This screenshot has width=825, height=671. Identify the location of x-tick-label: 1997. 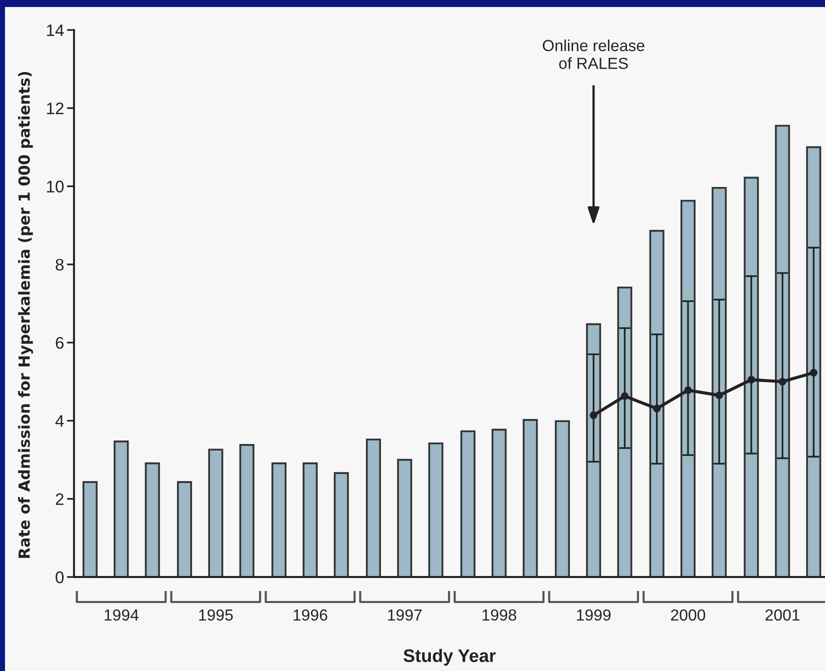
(405, 615).